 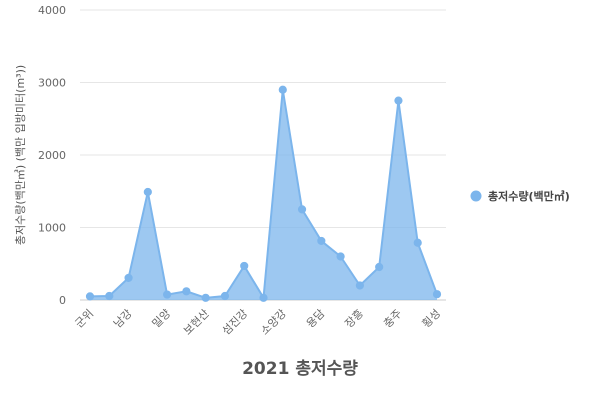 I want to click on x-tick-label: 소양강, so click(x=273, y=322).